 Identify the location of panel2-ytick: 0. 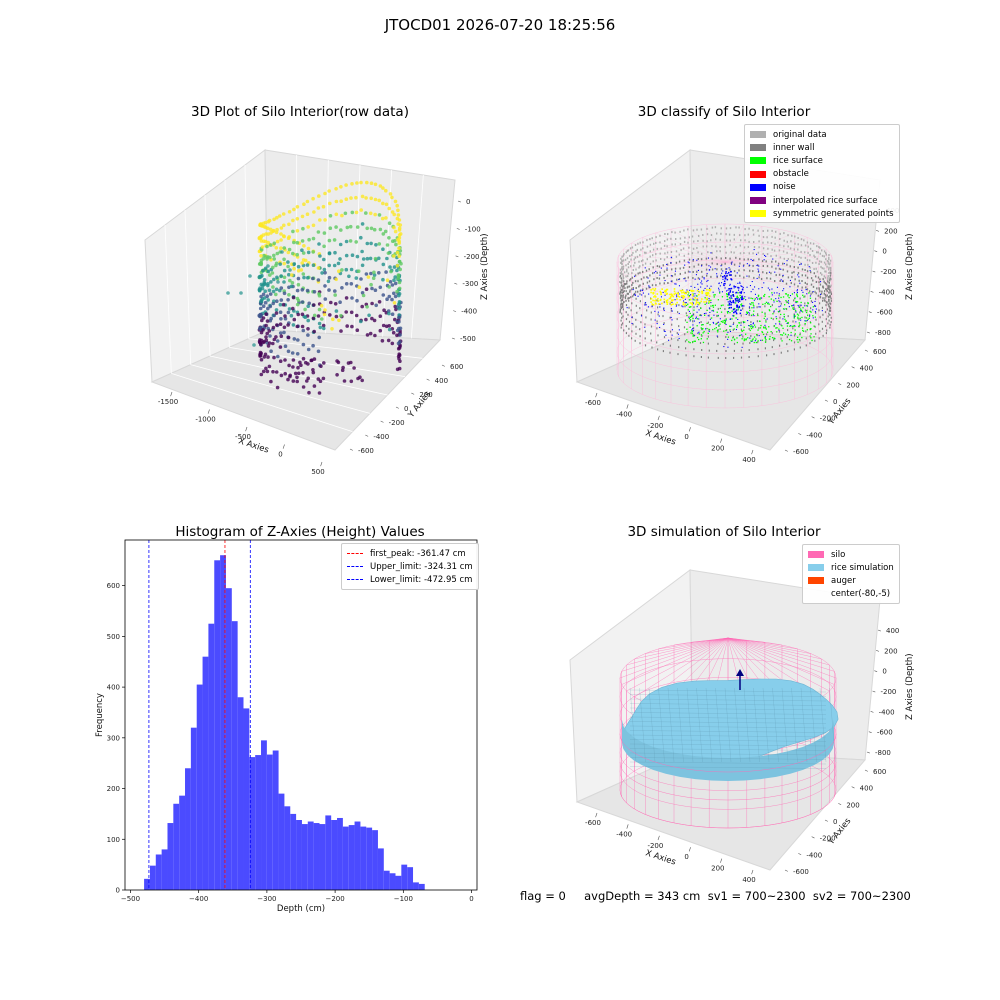
(835, 402).